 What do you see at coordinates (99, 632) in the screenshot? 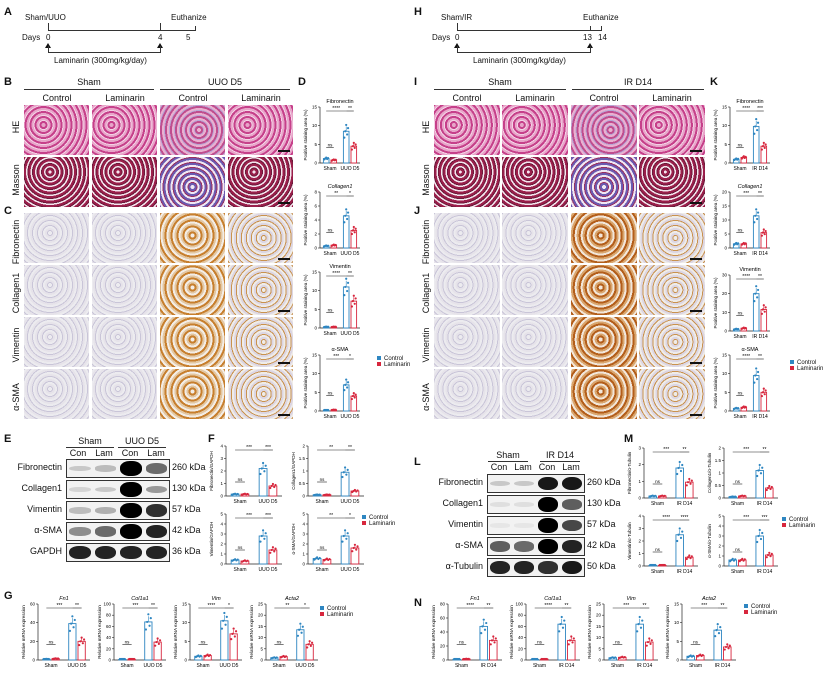
I see `svg-text: Relative mRNA expression` at bounding box center [99, 632].